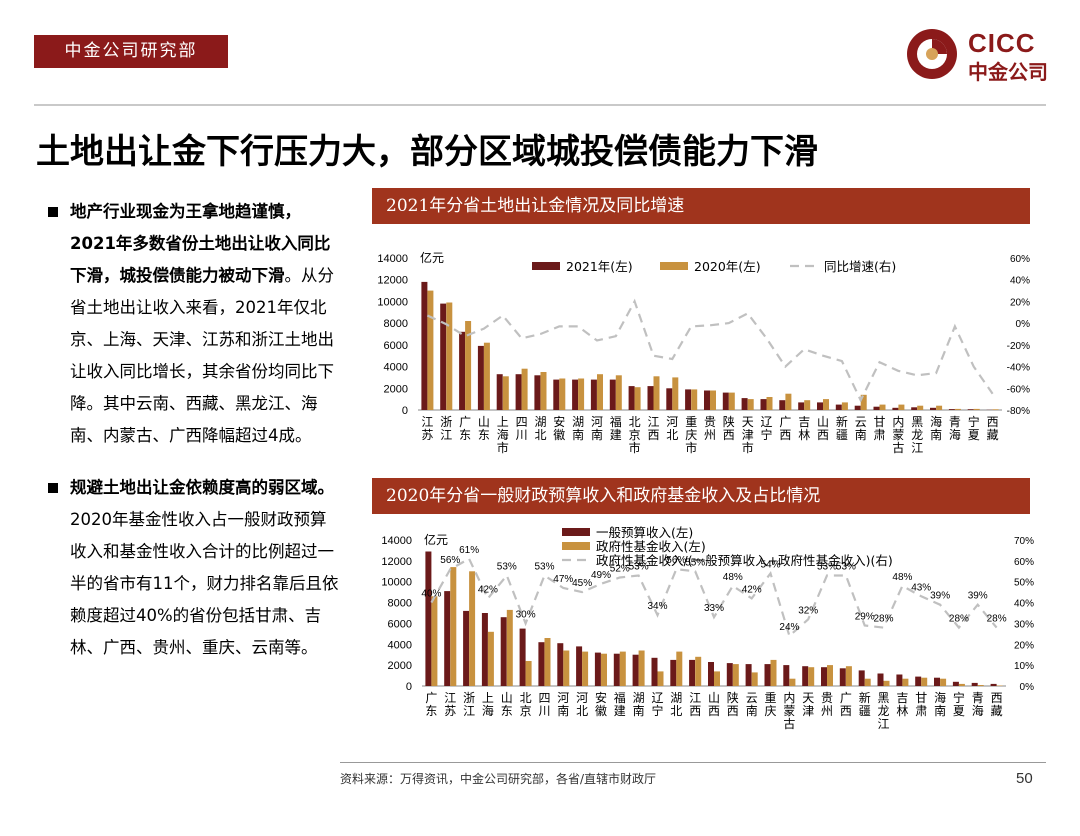 The image size is (1080, 836). I want to click on category-label: 吉林, so click(804, 428).